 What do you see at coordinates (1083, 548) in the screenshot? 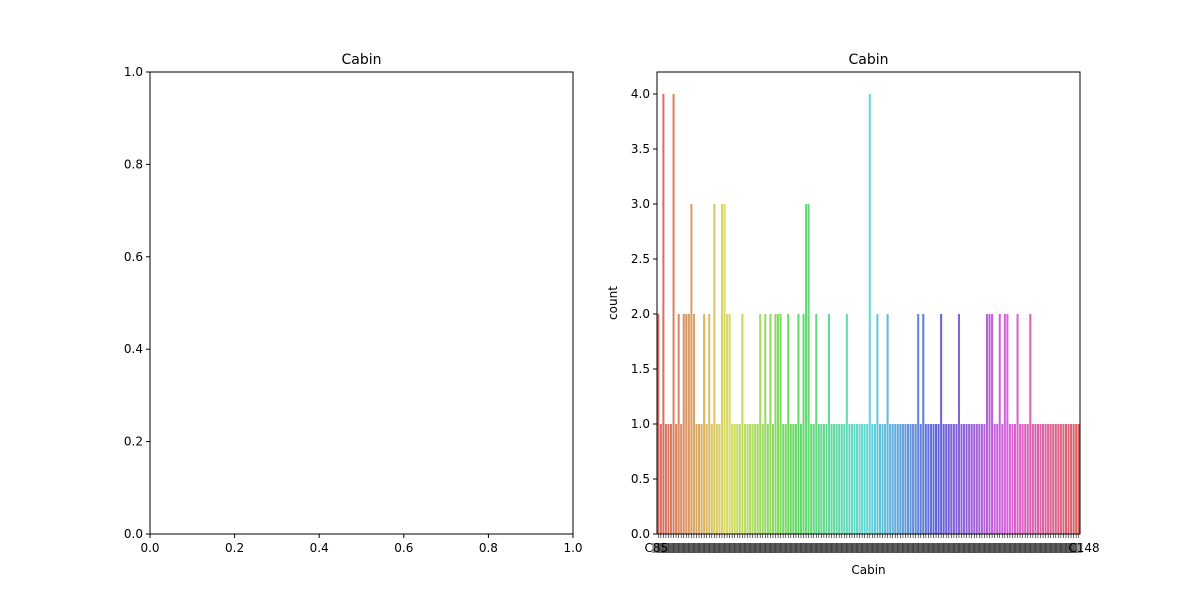
I see `x-tick-label-last: C148` at bounding box center [1083, 548].